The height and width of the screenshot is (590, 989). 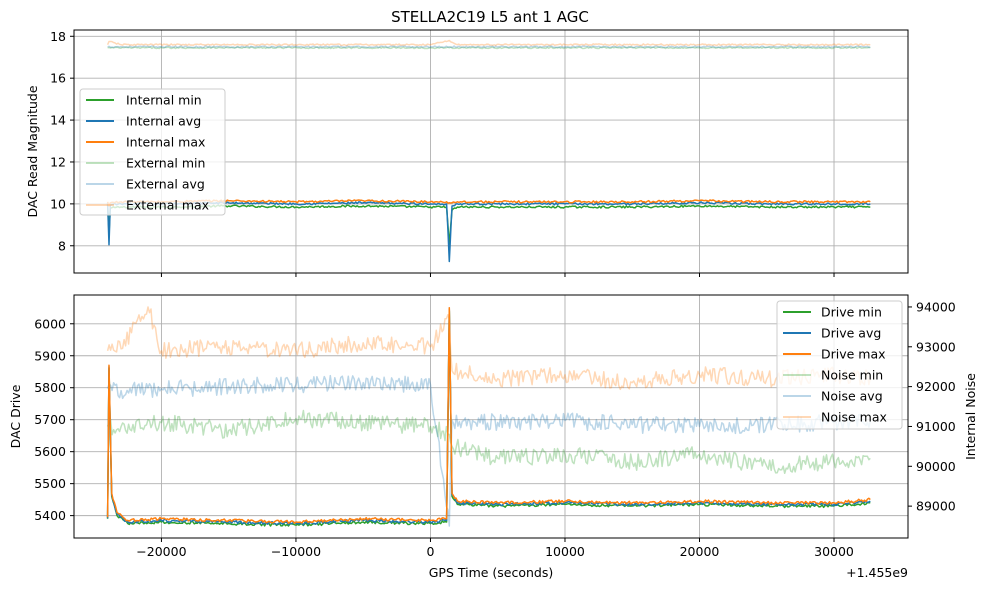 I want to click on legend-item-noise-max: Noise max, so click(x=835, y=417).